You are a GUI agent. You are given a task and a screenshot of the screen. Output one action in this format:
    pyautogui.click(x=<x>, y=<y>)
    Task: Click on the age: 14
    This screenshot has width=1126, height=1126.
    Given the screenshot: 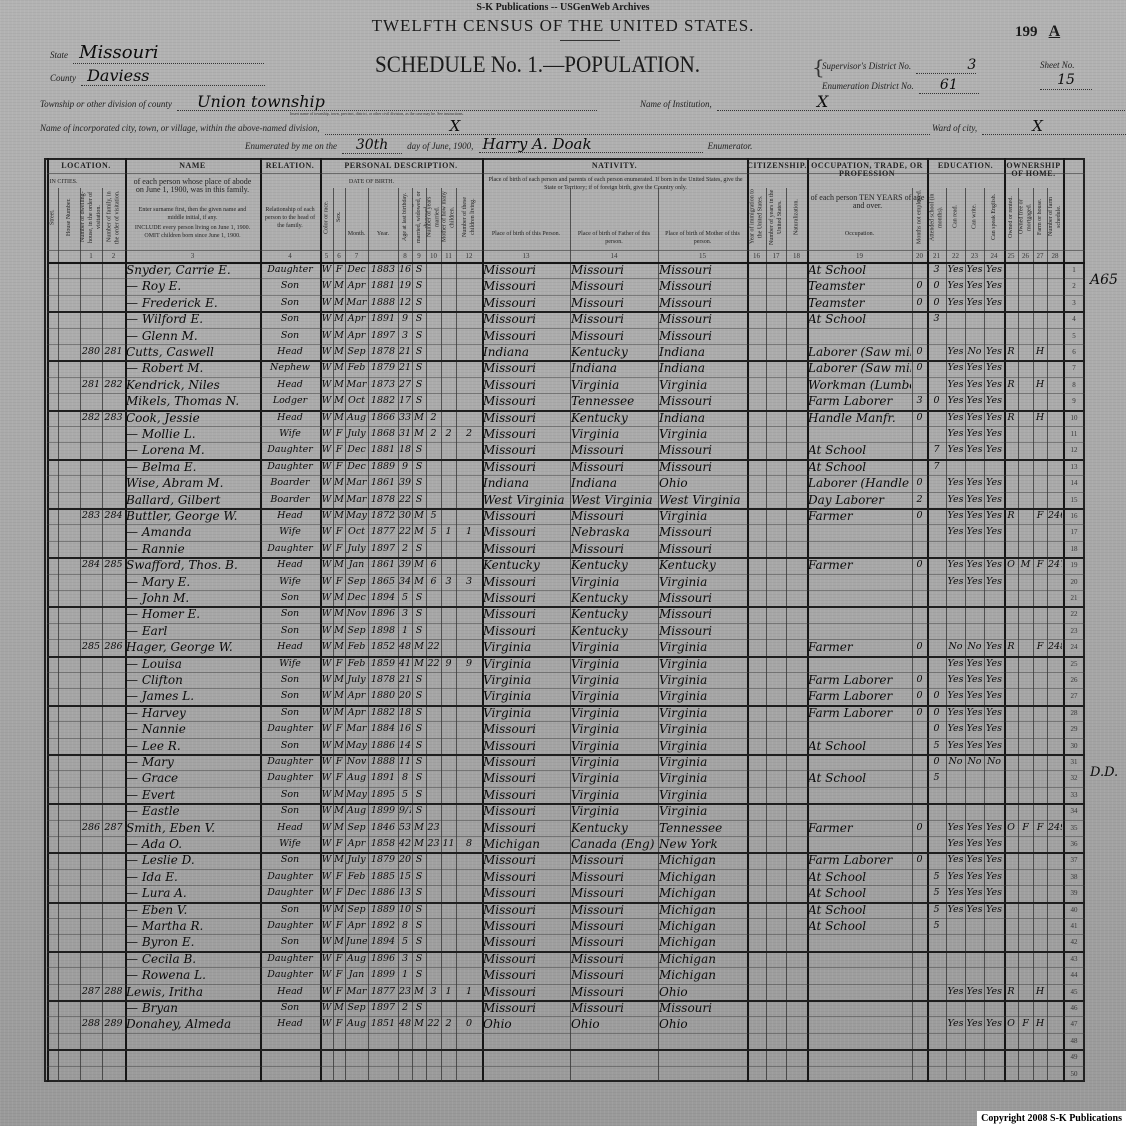 What is the action you would take?
    pyautogui.click(x=405, y=745)
    